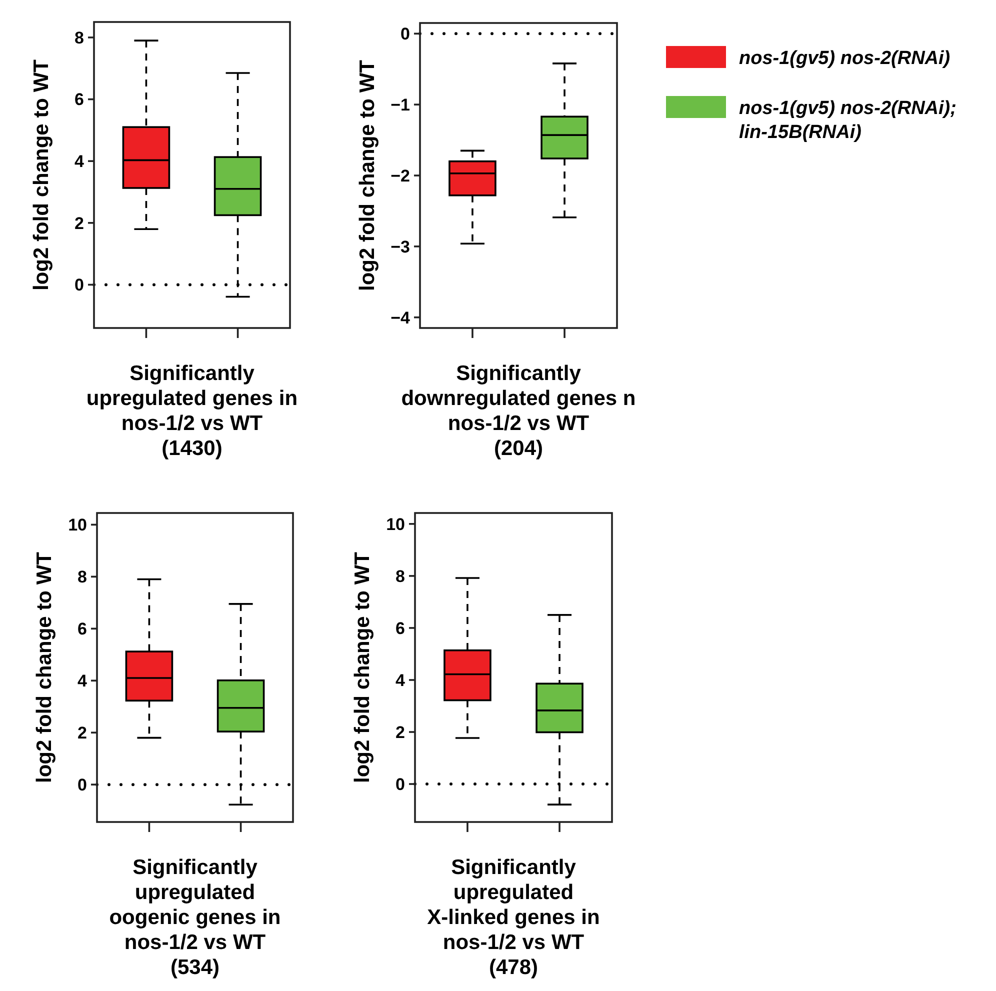 The height and width of the screenshot is (991, 996). What do you see at coordinates (400, 176) in the screenshot?
I see `y-tick-label: −2` at bounding box center [400, 176].